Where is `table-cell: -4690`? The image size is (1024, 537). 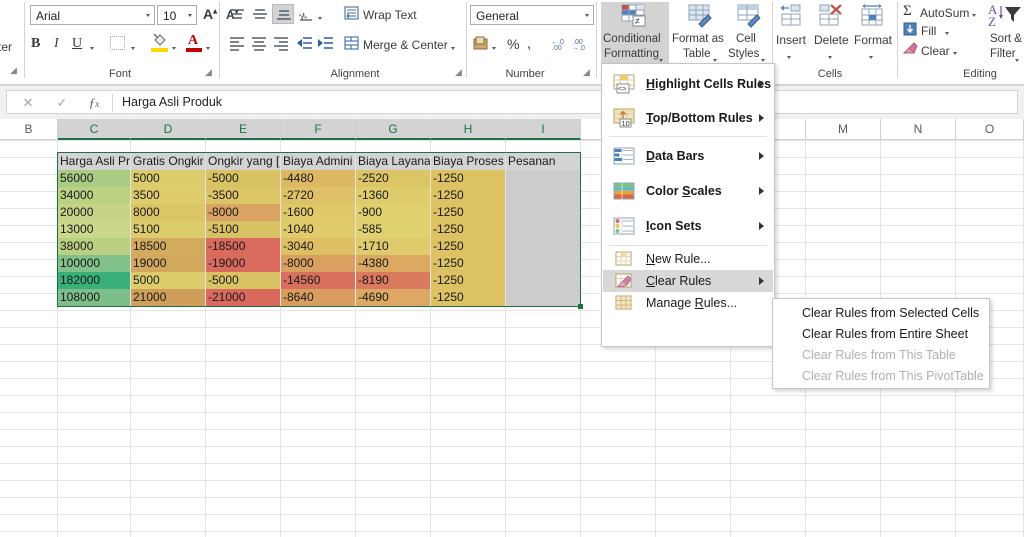 table-cell: -4690 is located at coordinates (393, 297).